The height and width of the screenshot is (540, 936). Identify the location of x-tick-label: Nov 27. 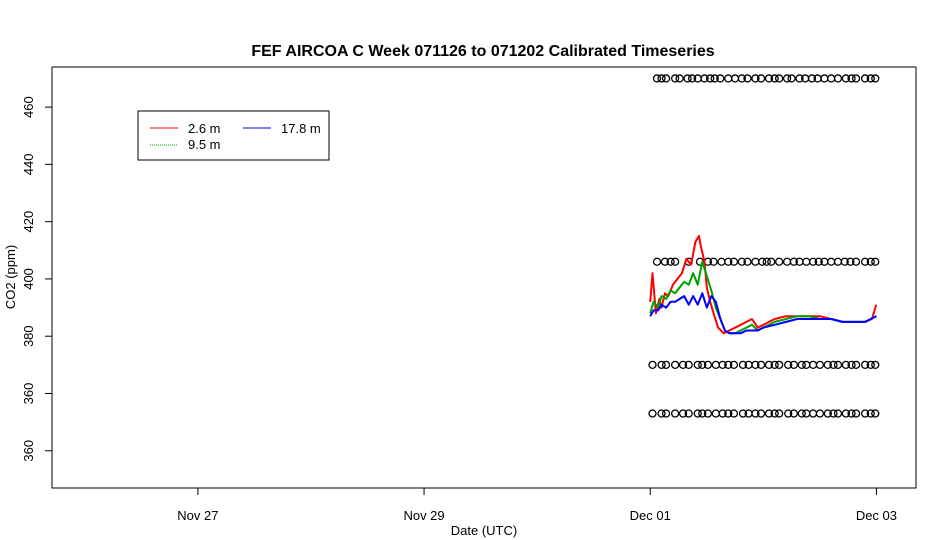
(197, 515).